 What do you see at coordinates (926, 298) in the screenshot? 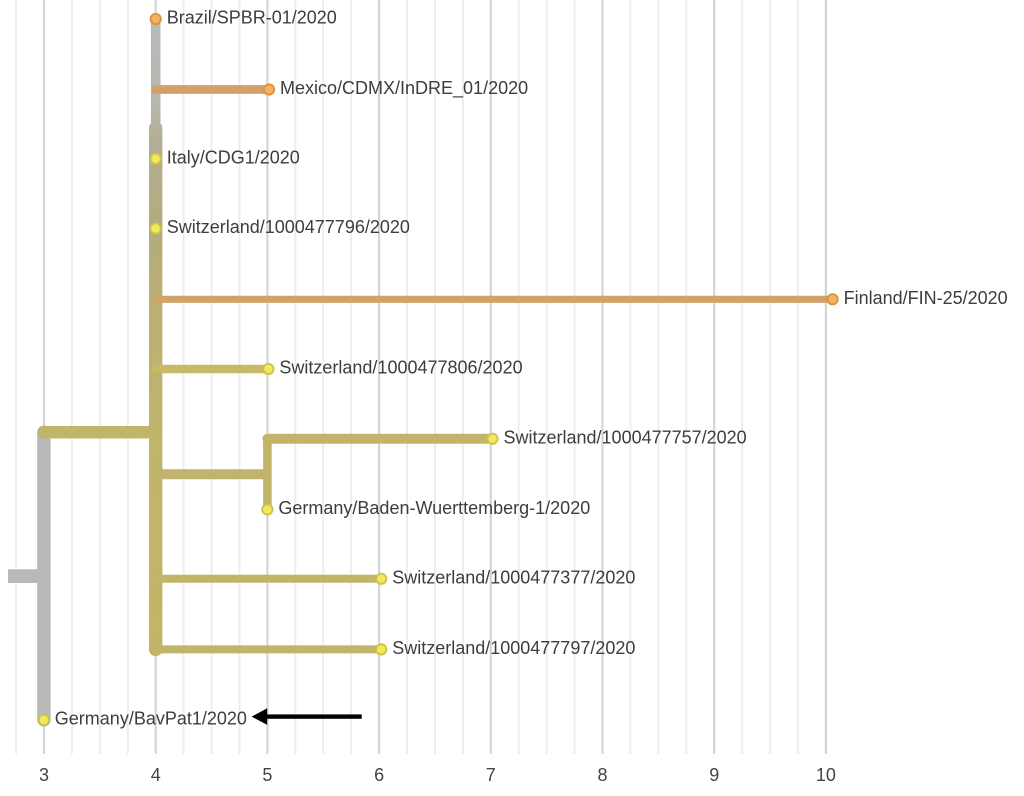
I see `svg-text: Finland/FIN-25/2020` at bounding box center [926, 298].